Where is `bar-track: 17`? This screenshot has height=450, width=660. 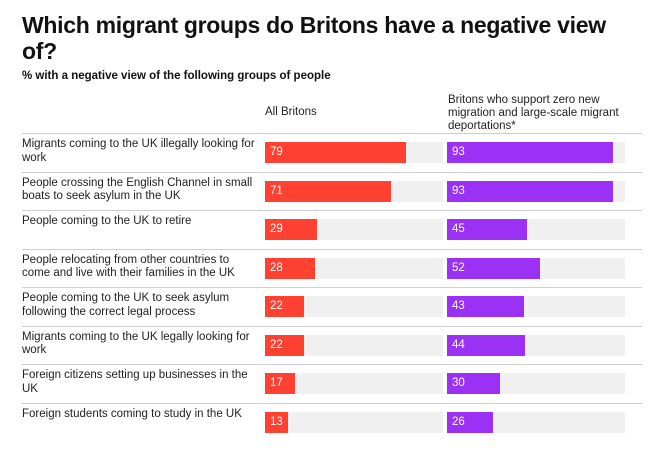
bar-track: 17 is located at coordinates (354, 383).